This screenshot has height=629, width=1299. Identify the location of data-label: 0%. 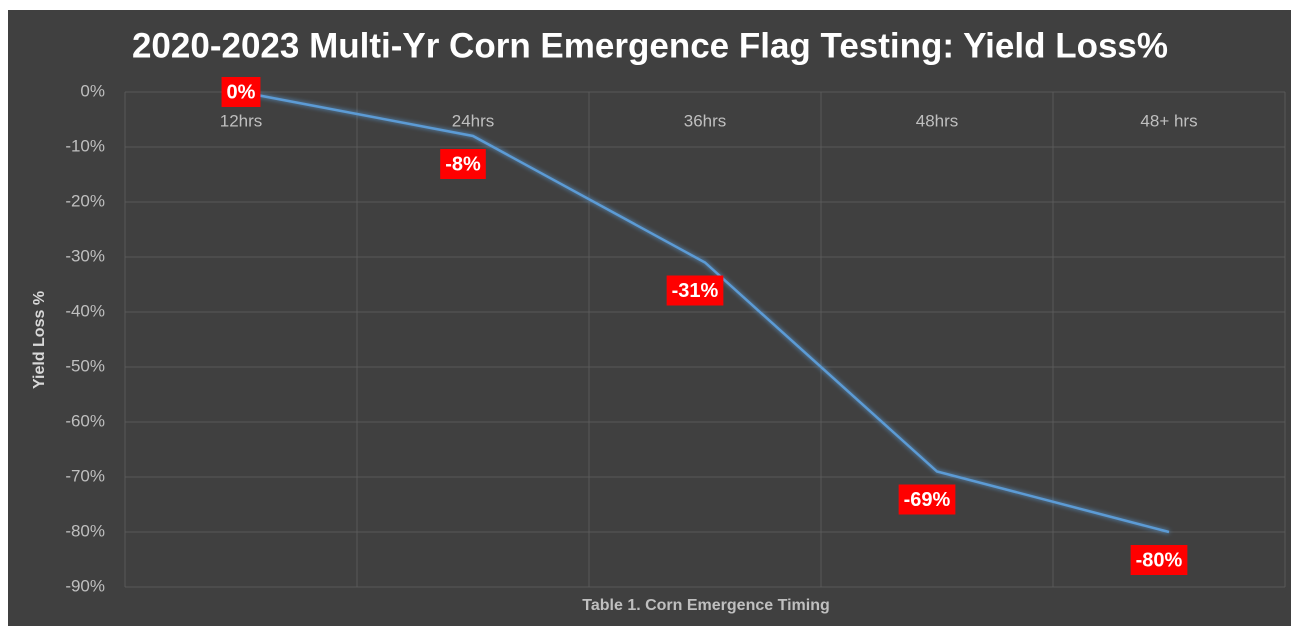
(241, 92).